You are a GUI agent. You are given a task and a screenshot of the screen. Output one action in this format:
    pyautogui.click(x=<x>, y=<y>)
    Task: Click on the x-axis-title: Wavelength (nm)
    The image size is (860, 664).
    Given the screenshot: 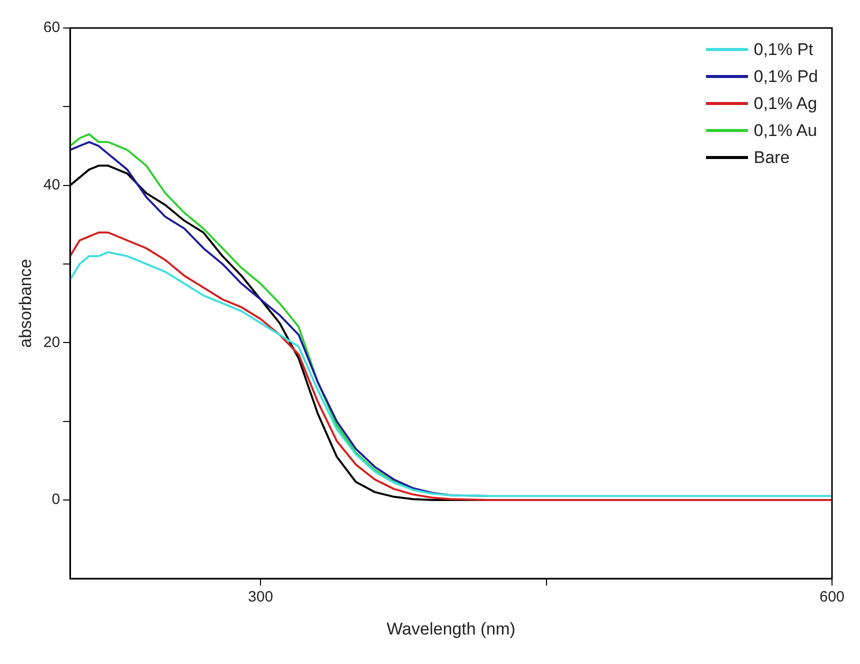 What is the action you would take?
    pyautogui.click(x=451, y=628)
    